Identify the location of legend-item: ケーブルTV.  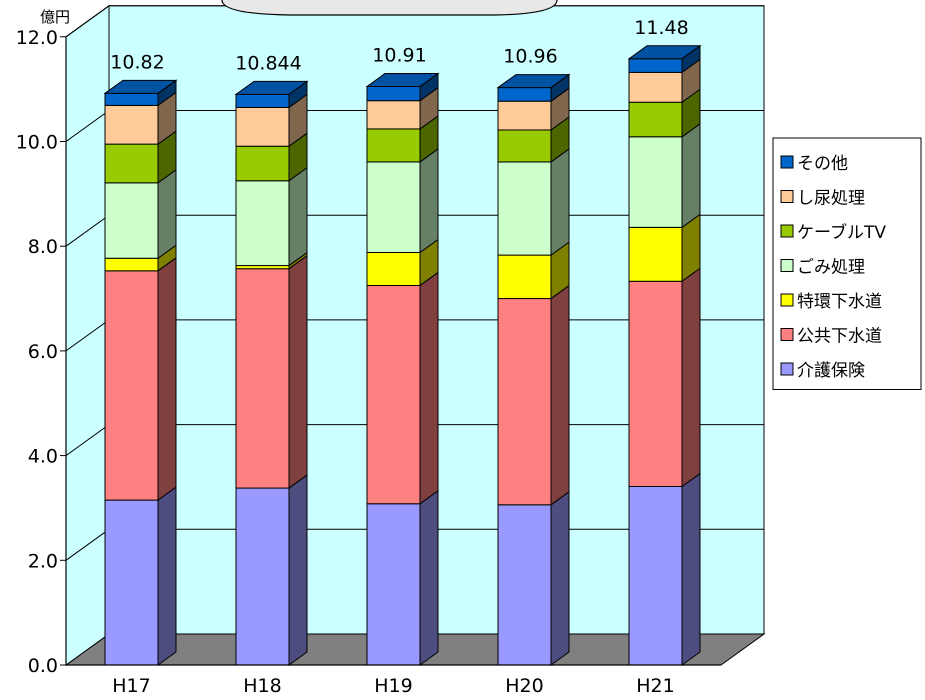
(833, 232).